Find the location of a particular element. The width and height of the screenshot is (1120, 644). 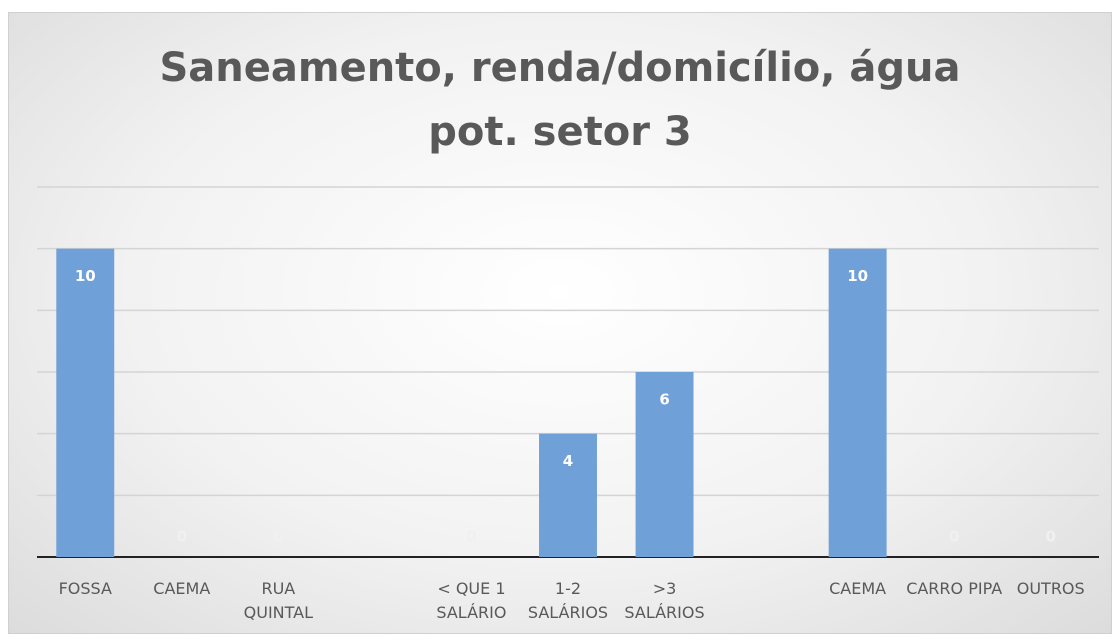

x-tick-label: RUA QUINTAL is located at coordinates (278, 600).